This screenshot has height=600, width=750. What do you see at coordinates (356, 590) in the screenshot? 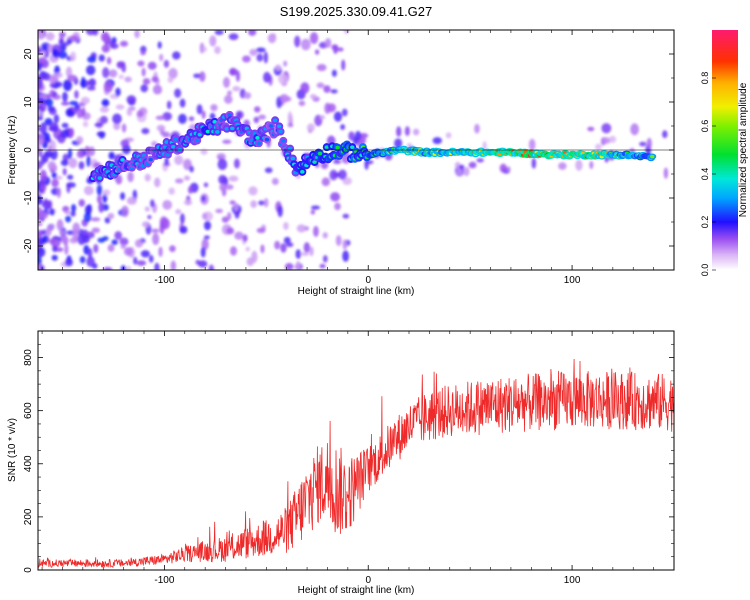
I see `snr-x-label: Height of straight line (km)` at bounding box center [356, 590].